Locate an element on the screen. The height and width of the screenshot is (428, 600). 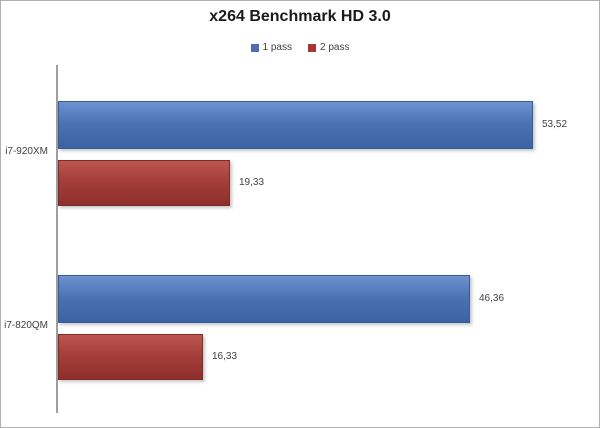
value-label-i7-920XM-2pass: 19,33 is located at coordinates (252, 182).